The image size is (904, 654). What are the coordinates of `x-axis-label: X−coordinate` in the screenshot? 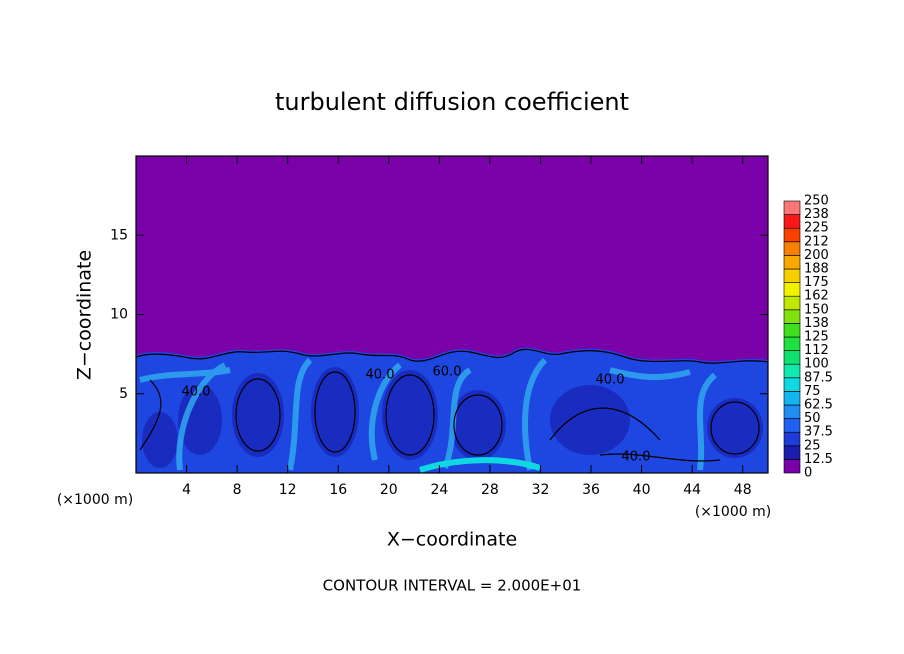 It's located at (452, 540).